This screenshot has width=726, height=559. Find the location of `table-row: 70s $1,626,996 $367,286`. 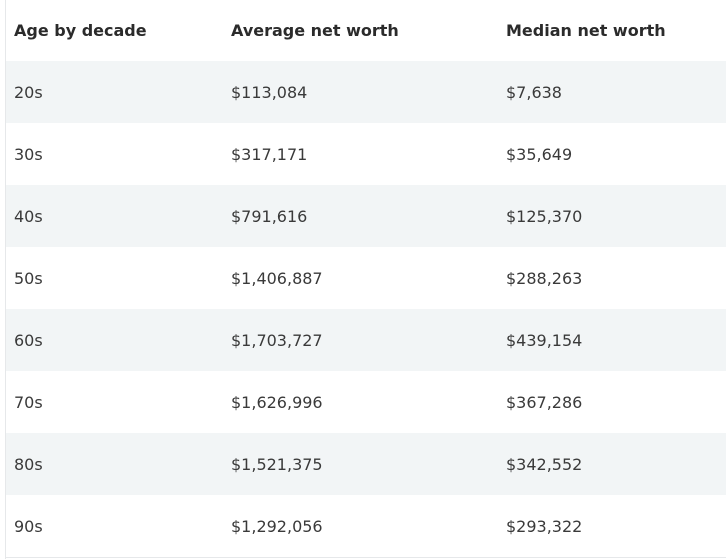

table-row: 70s $1,626,996 $367,286 is located at coordinates (366, 402).